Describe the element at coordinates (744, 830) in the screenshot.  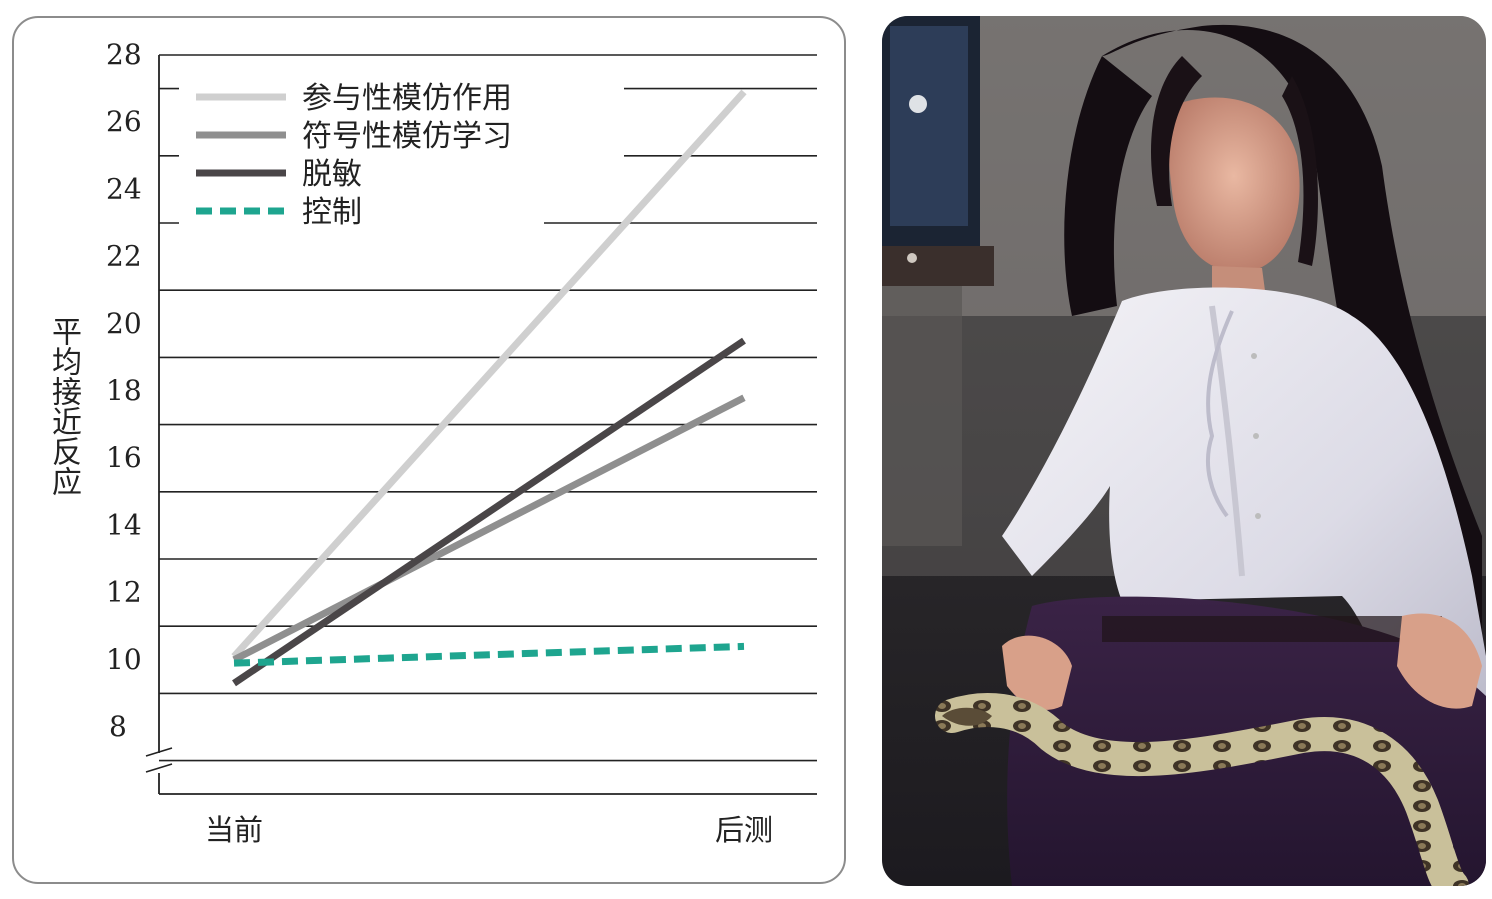
I see `x-tick-label: 后测` at that location.